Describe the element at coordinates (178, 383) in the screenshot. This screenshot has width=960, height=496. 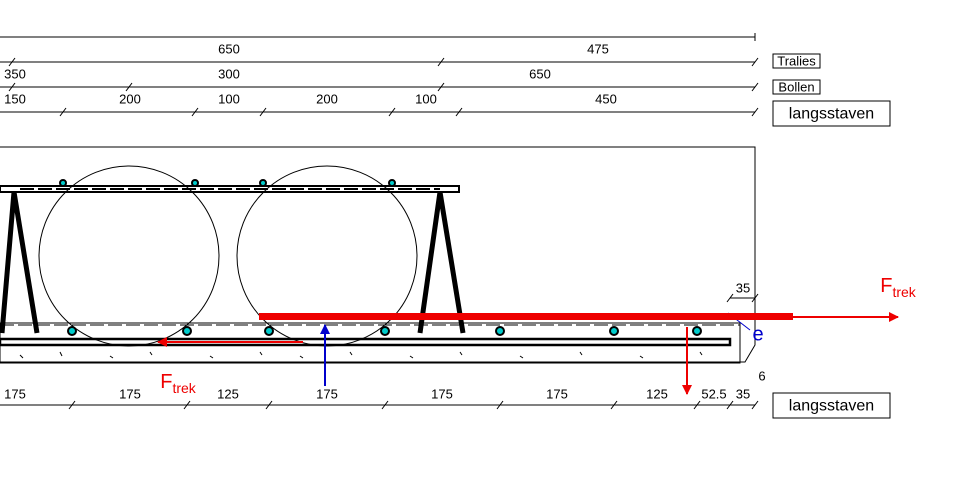
I see `force-left-label: Ftrek` at that location.